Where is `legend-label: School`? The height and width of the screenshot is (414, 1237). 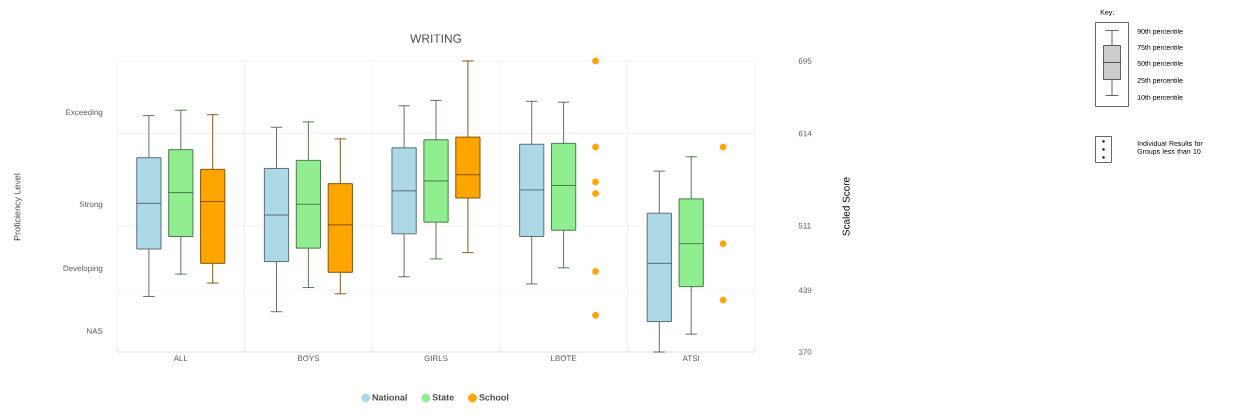 legend-label: School is located at coordinates (494, 397).